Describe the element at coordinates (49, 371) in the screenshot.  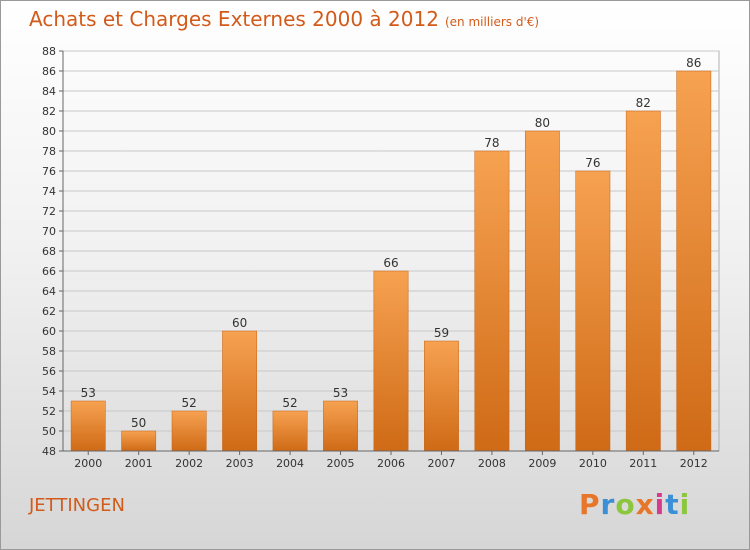
I see `y-tick-label: 56` at that location.